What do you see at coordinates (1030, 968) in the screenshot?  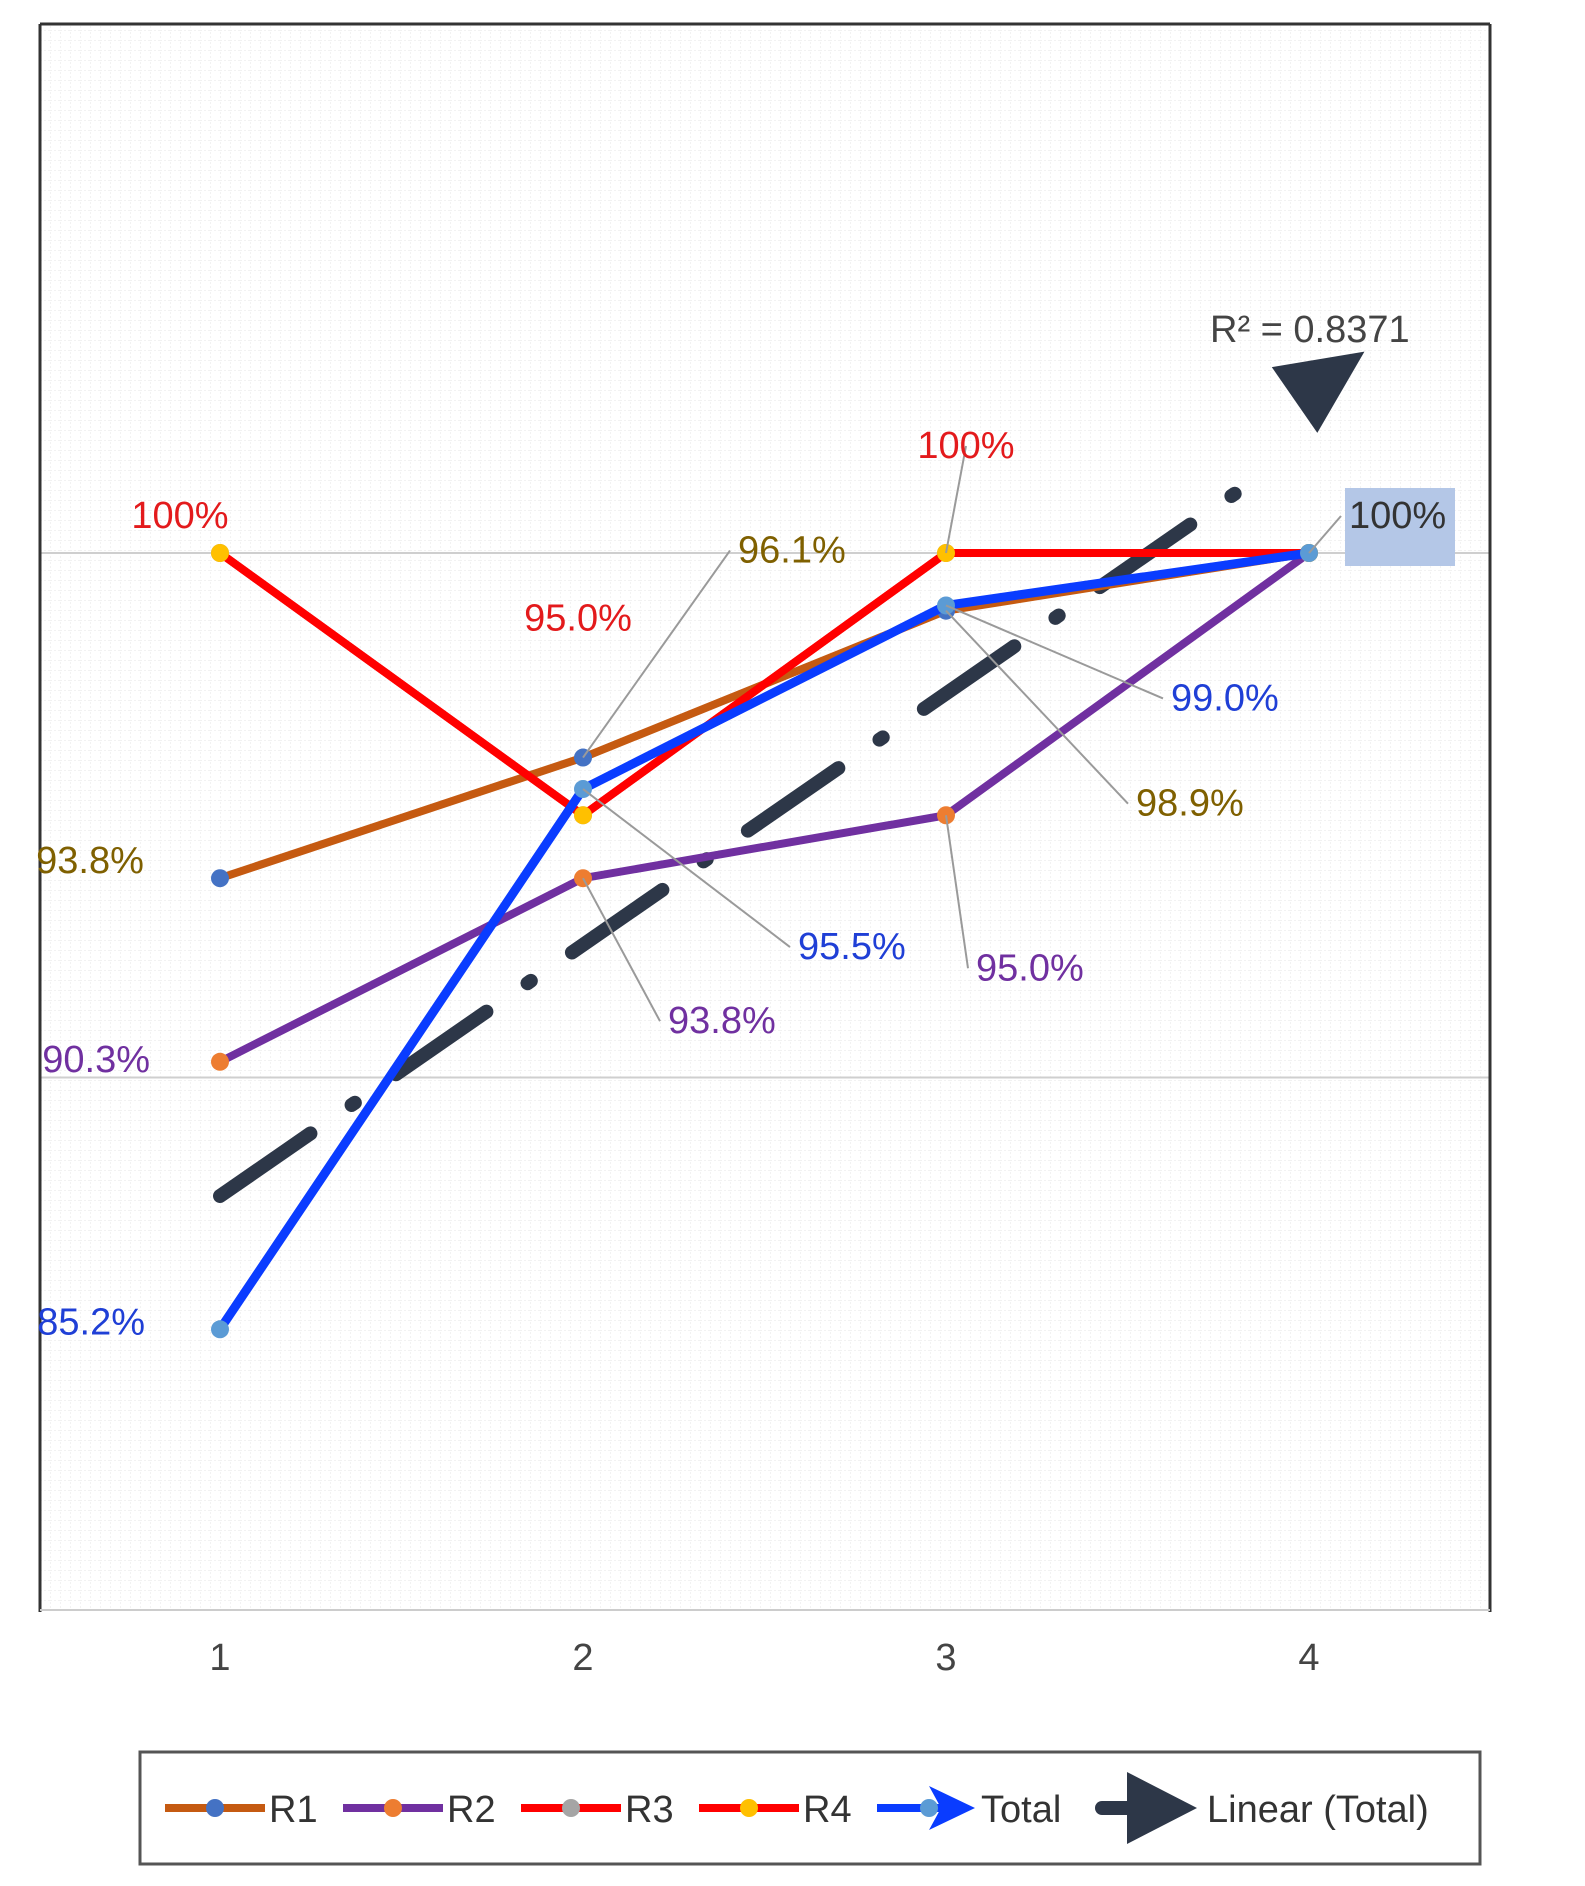 I see `data-label-r2-3: 95.0%` at bounding box center [1030, 968].